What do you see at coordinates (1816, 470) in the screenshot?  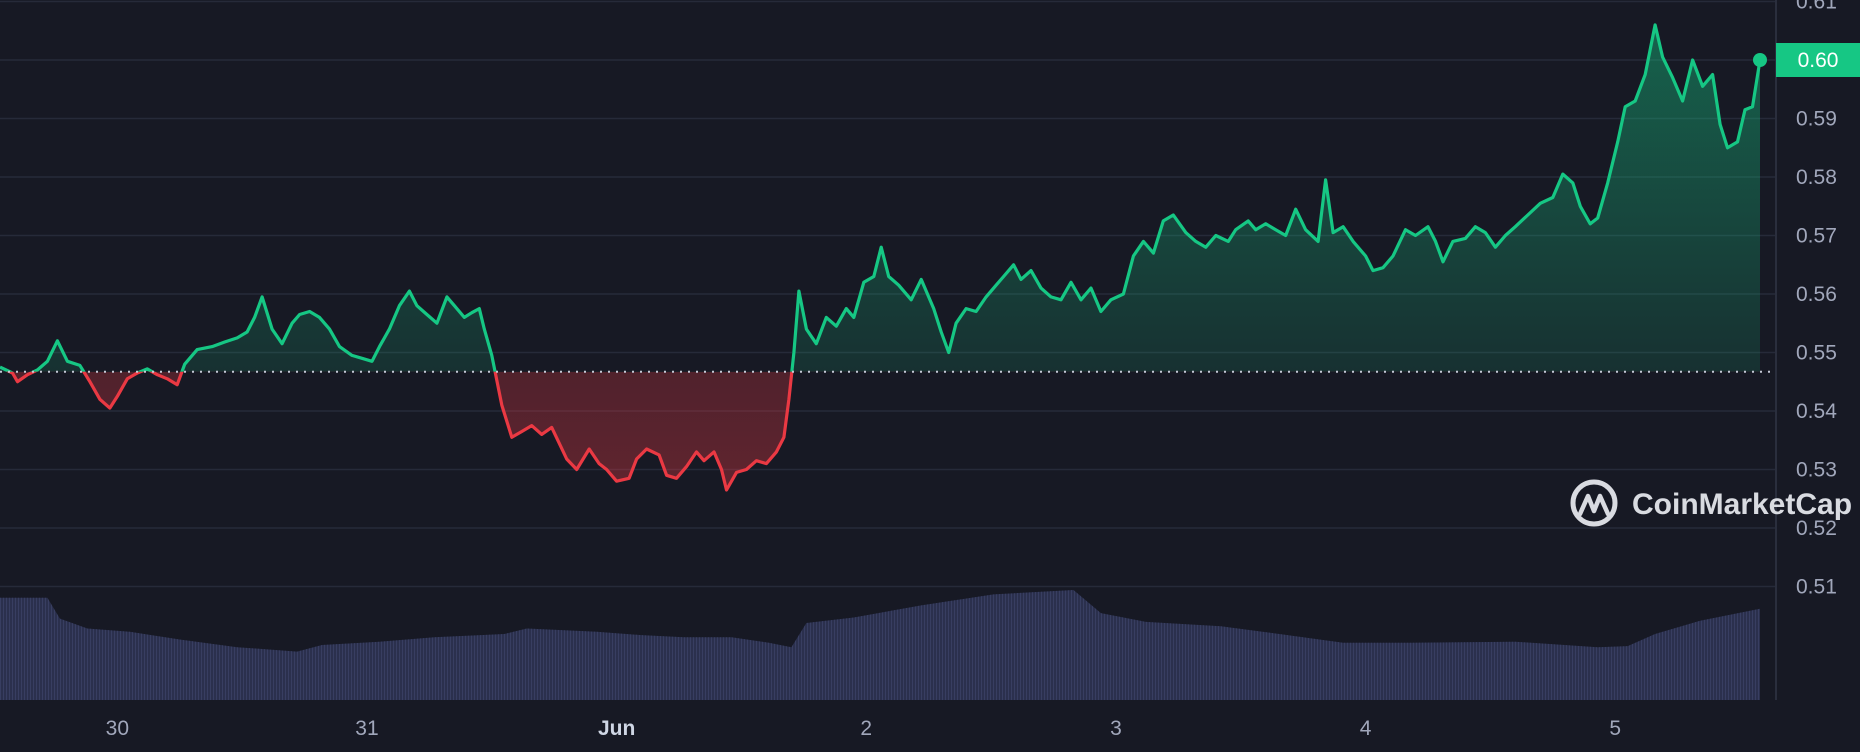 I see `y-tick-label: 0.53` at bounding box center [1816, 470].